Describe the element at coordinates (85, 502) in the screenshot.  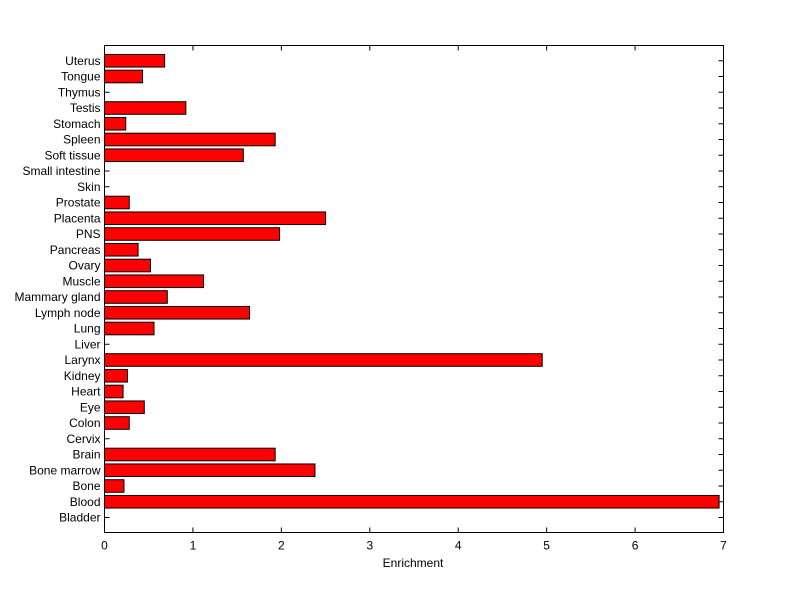
I see `y-tick-label: Blood` at that location.